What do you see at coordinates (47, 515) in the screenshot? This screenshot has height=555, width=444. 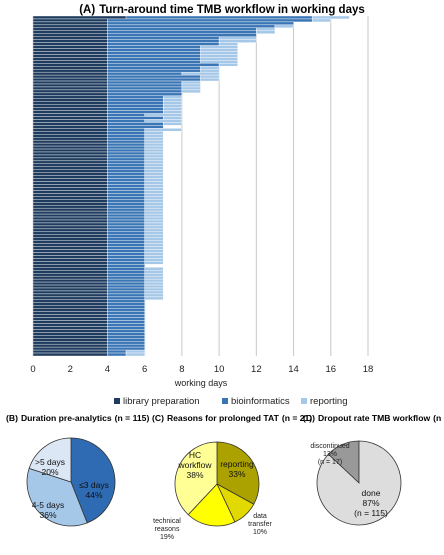 I see `slice-value-4-5-days: 36%` at bounding box center [47, 515].